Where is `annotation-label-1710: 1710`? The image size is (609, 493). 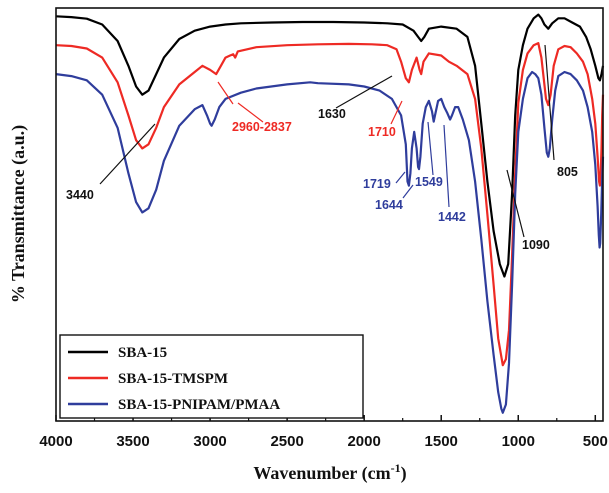 annotation-label-1710: 1710 is located at coordinates (382, 132).